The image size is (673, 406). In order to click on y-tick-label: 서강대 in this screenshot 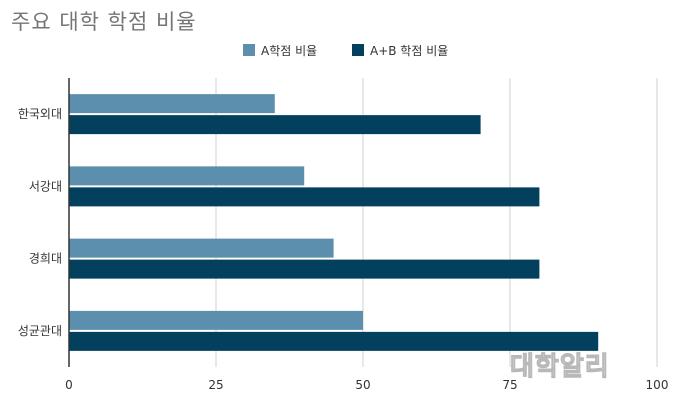, I will do `click(45, 186)`.